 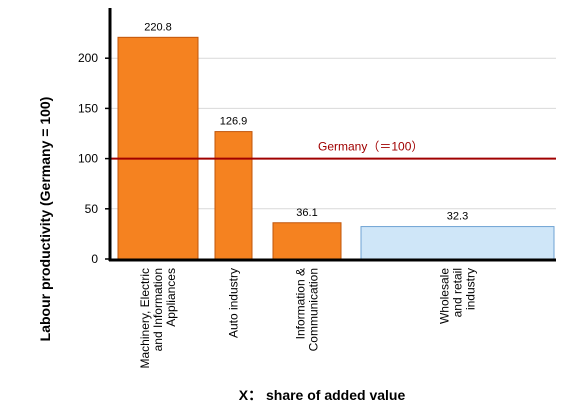 What do you see at coordinates (45, 219) in the screenshot?
I see `y-axis-title: Labour productivity (Germany = 100)` at bounding box center [45, 219].